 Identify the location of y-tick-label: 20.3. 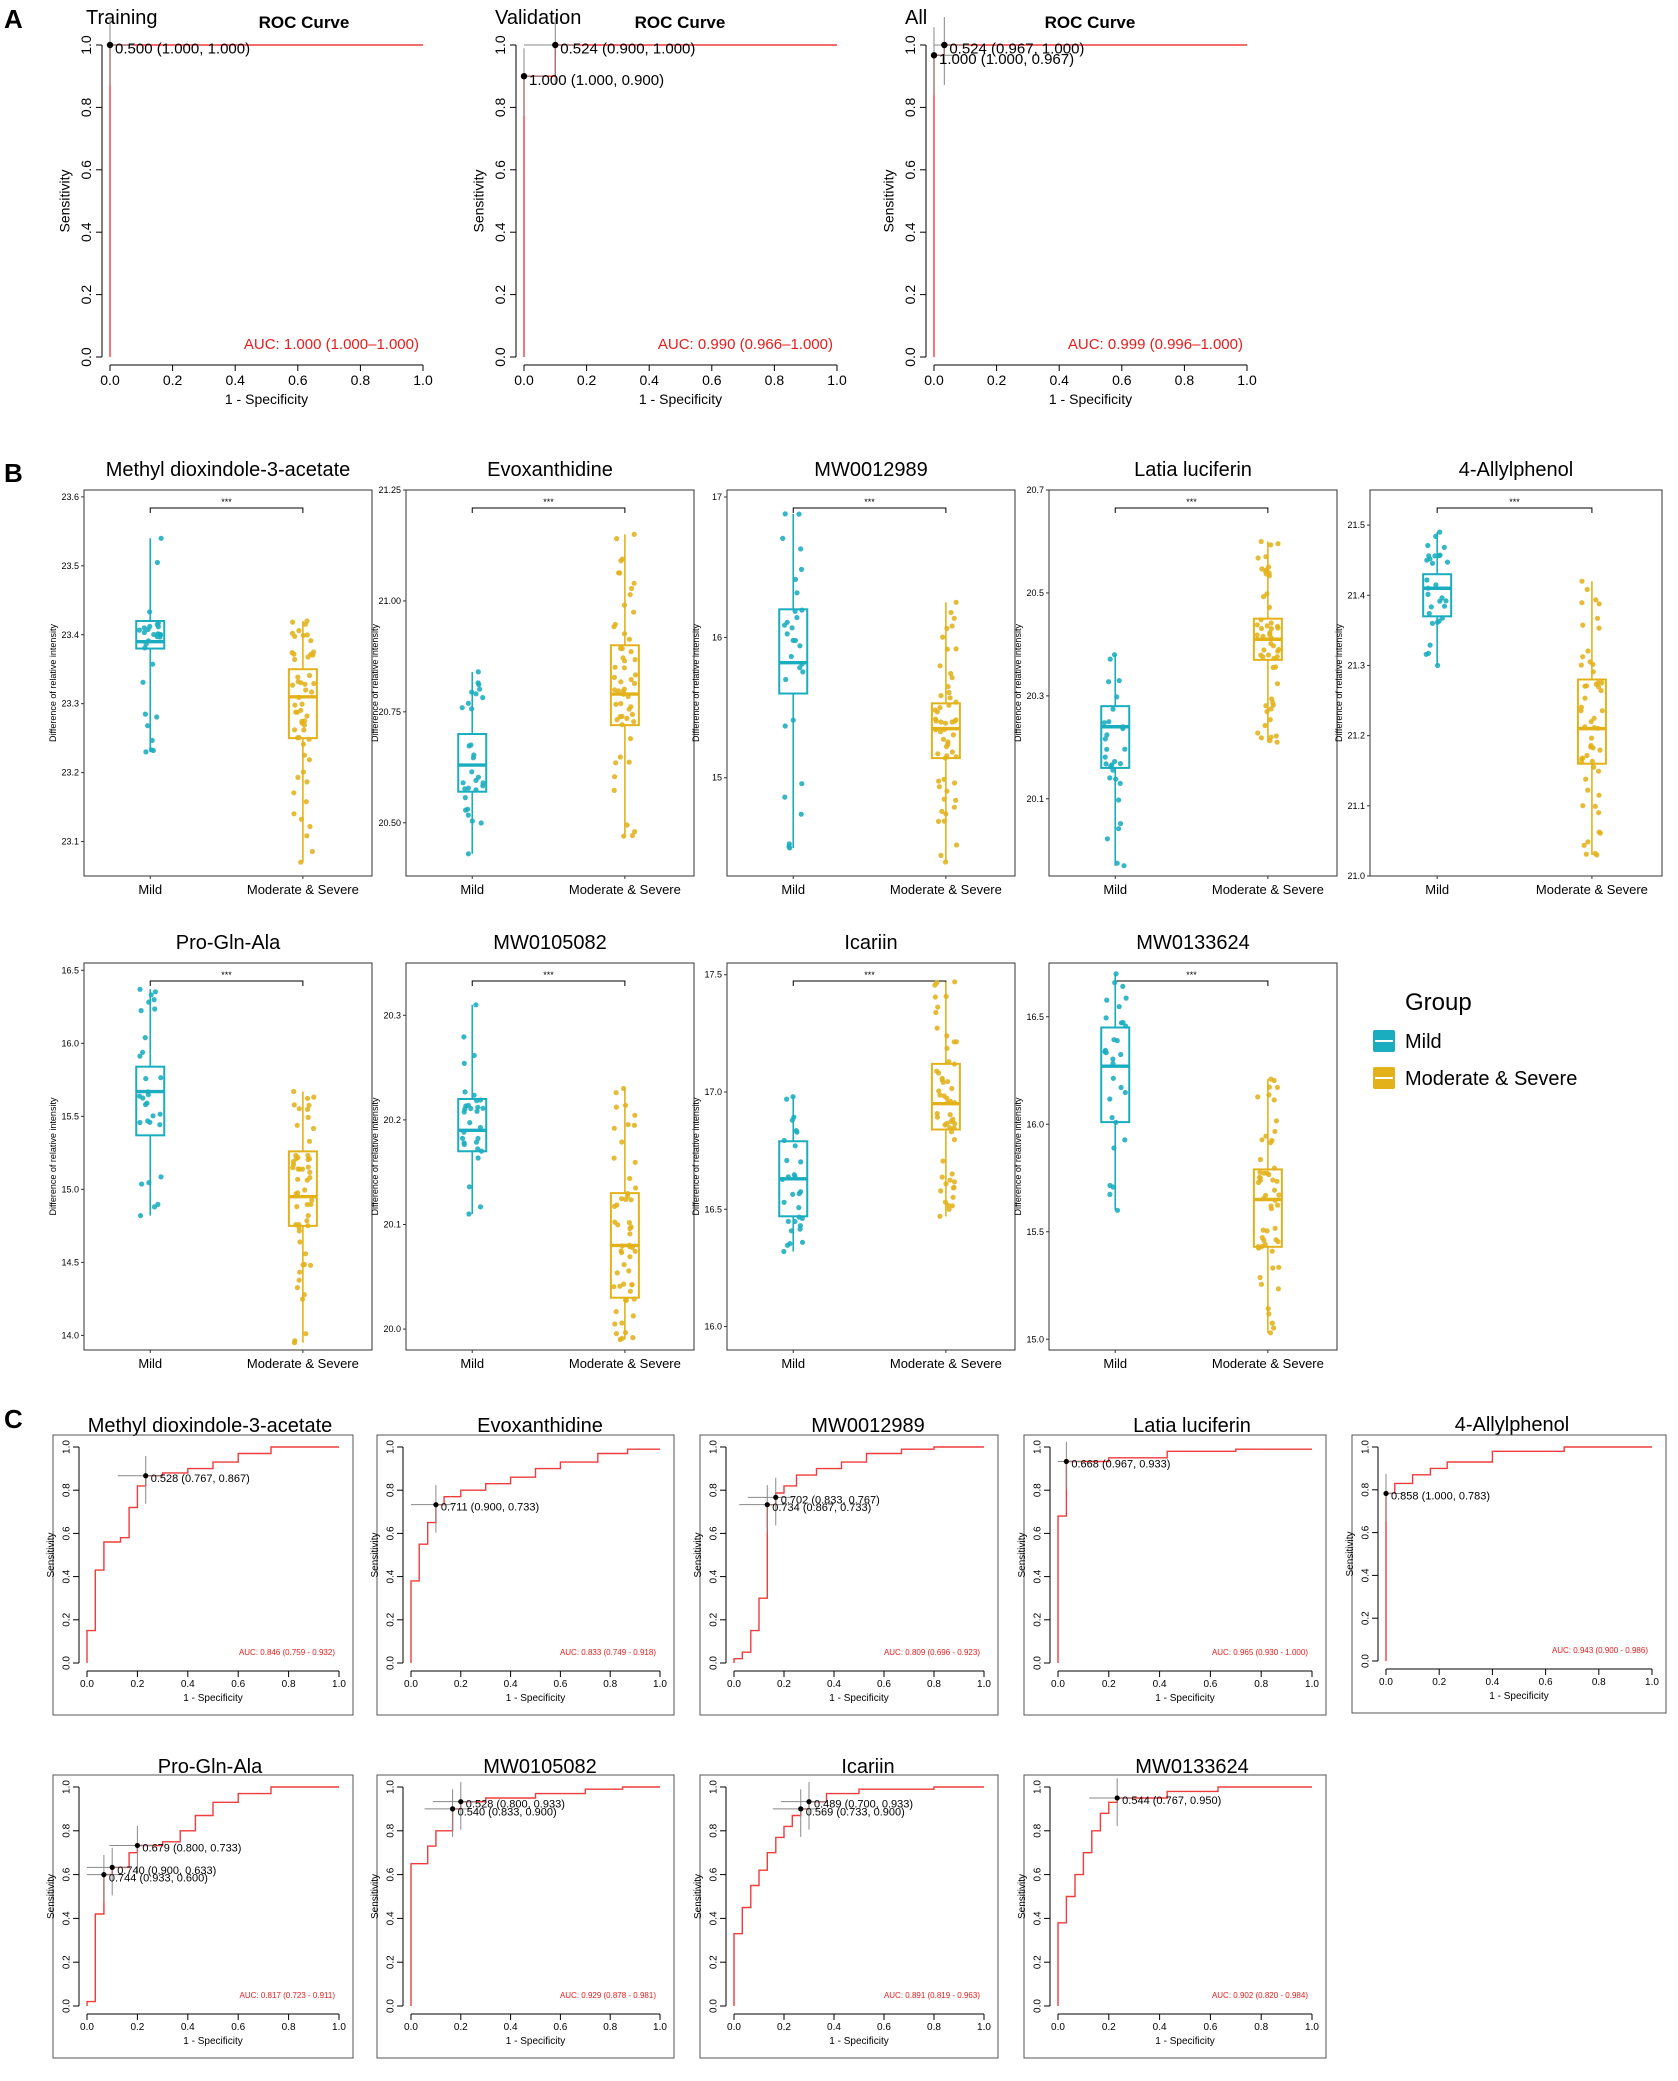
(392, 1015).